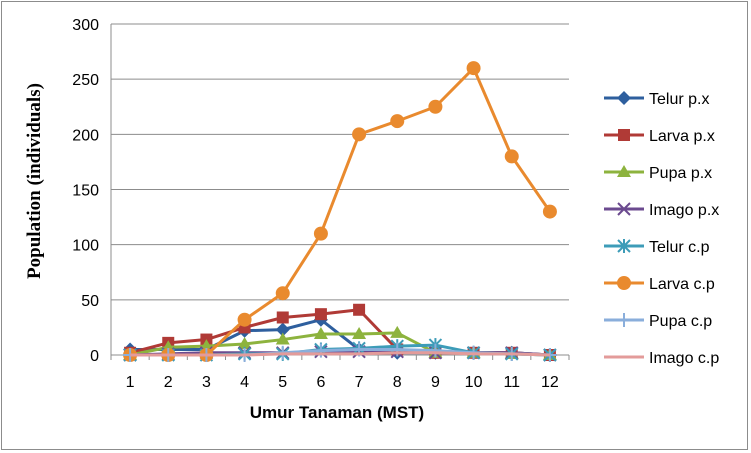  I want to click on x-tick-label: 2, so click(168, 382).